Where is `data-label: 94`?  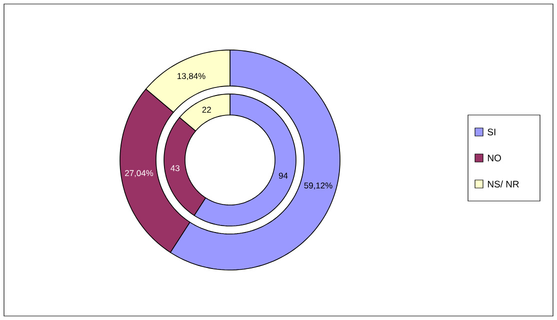 data-label: 94 is located at coordinates (283, 175).